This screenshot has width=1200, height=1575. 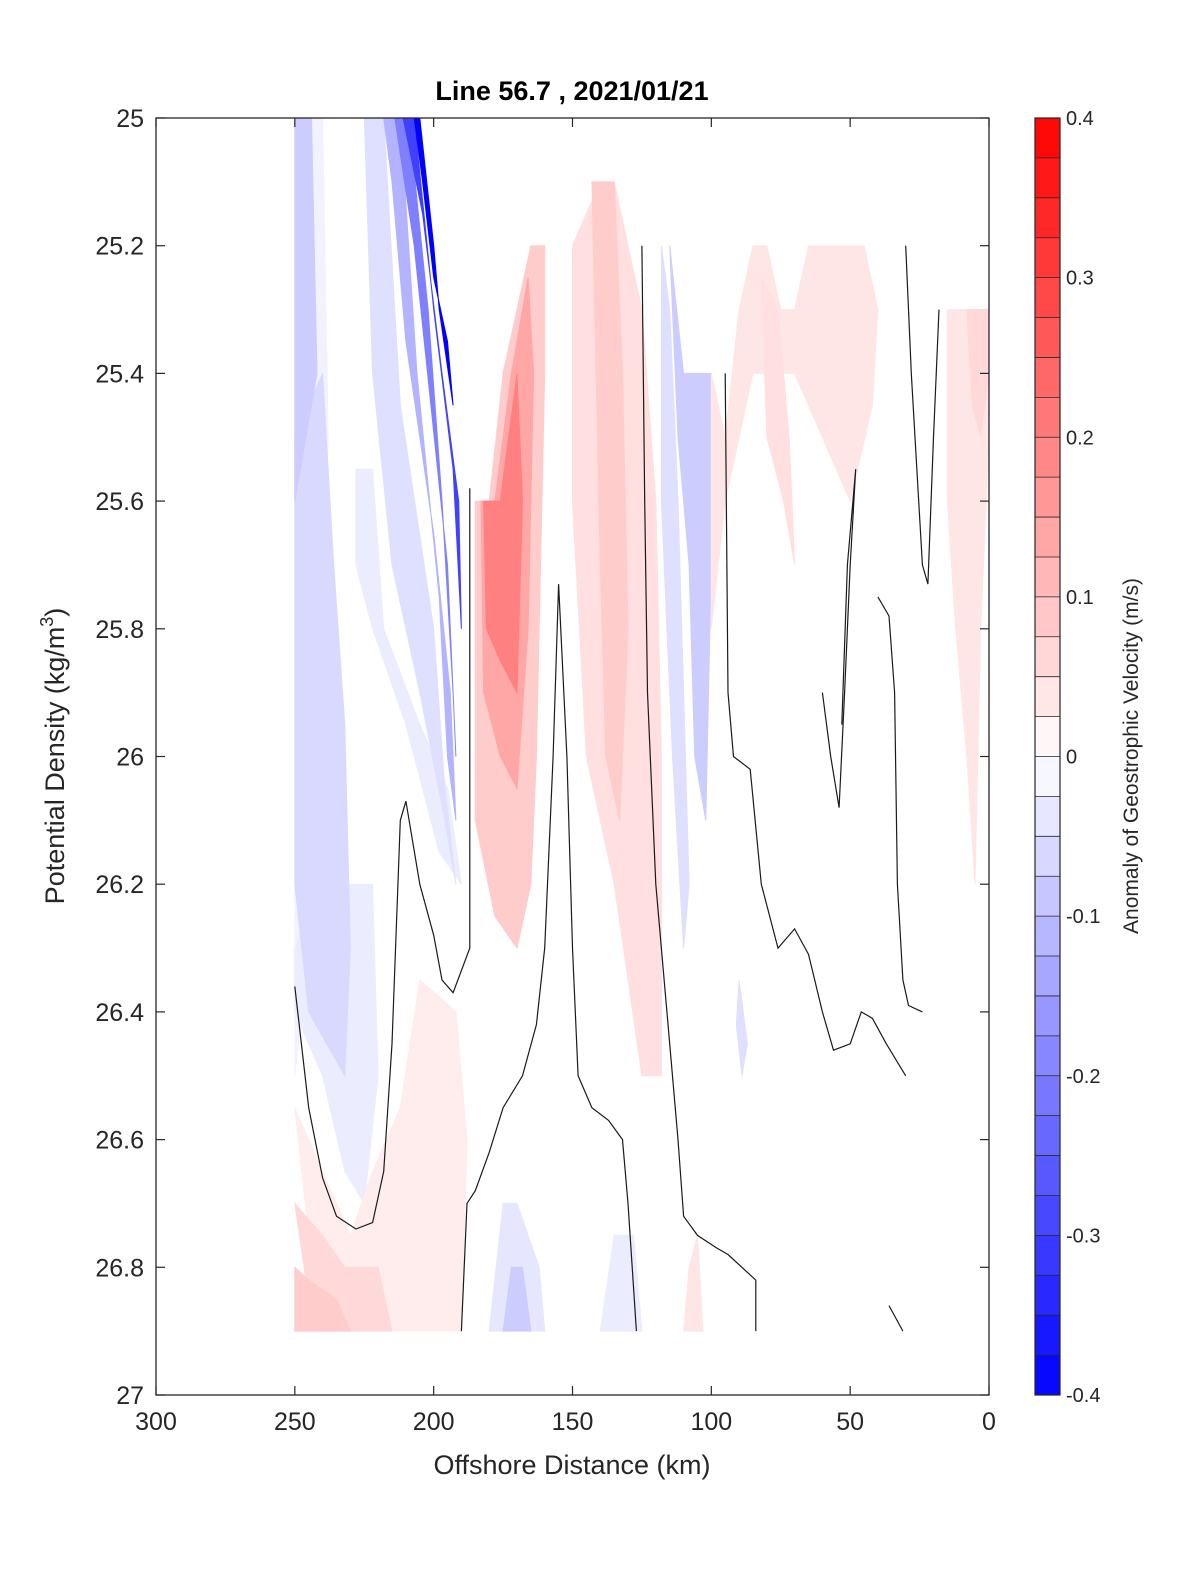 What do you see at coordinates (1071, 758) in the screenshot?
I see `colorbar-tick-label: 0` at bounding box center [1071, 758].